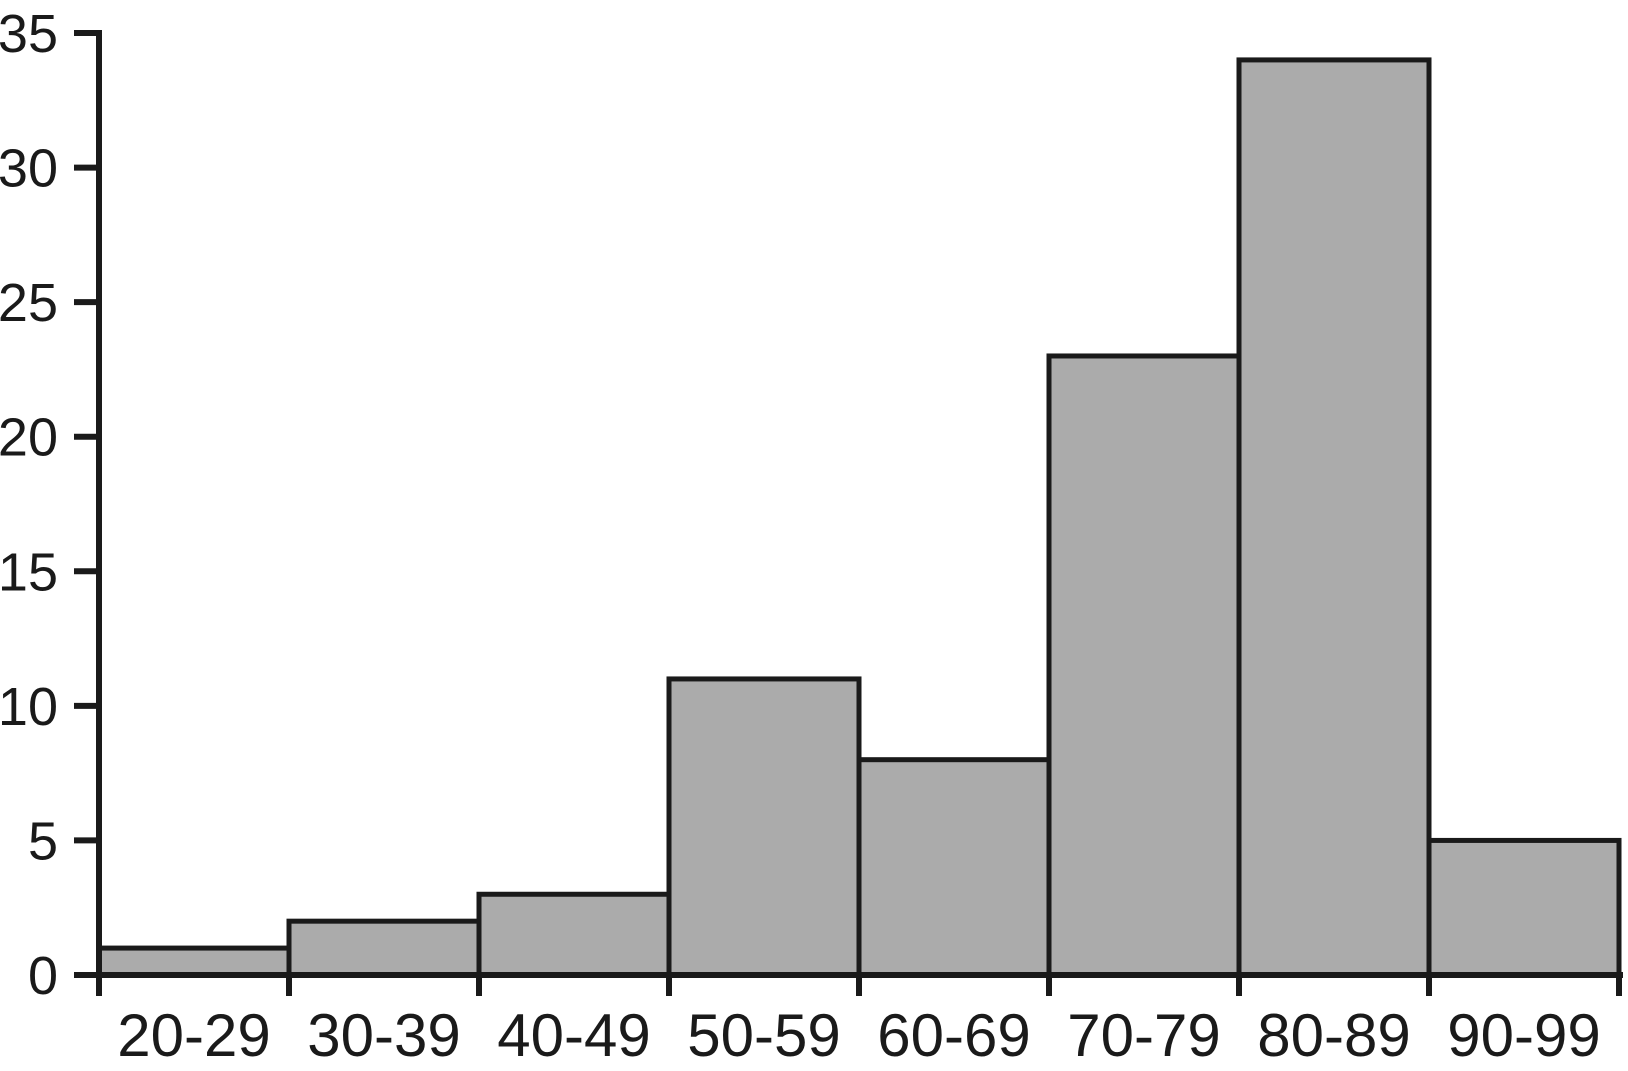 This screenshot has width=1628, height=1071. What do you see at coordinates (29, 303) in the screenshot?
I see `y-tick-label: 25` at bounding box center [29, 303].